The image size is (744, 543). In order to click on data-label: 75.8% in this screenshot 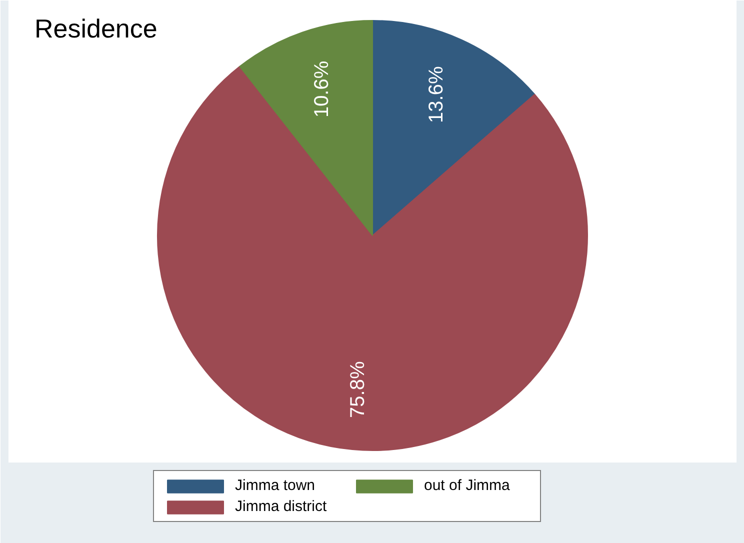, I will do `click(357, 389)`.